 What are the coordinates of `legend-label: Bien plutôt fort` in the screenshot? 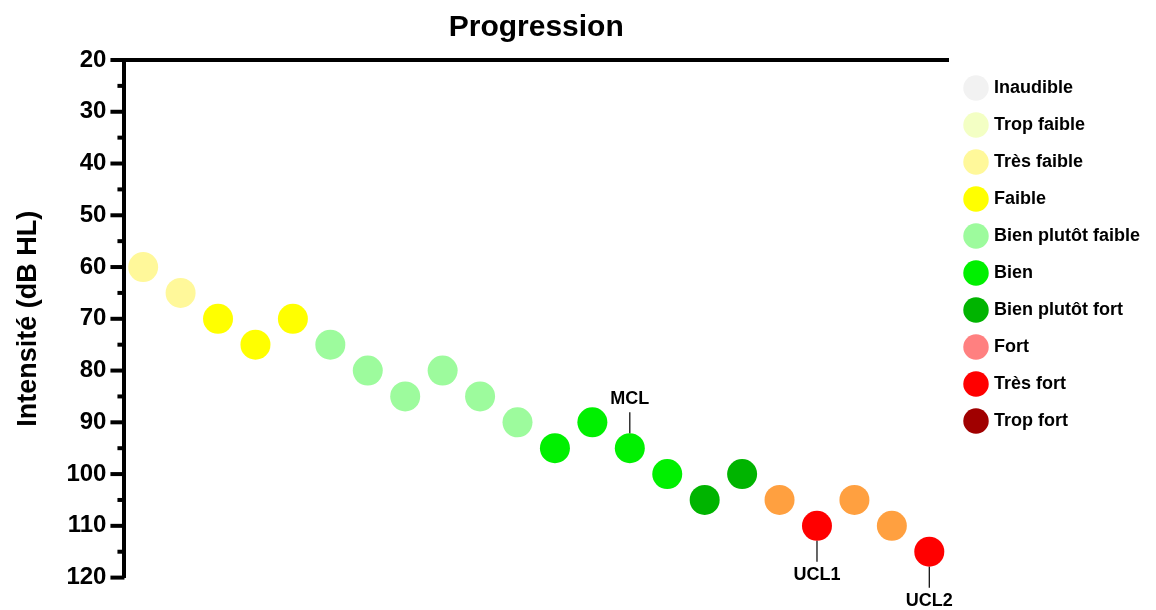 It's located at (1058, 308).